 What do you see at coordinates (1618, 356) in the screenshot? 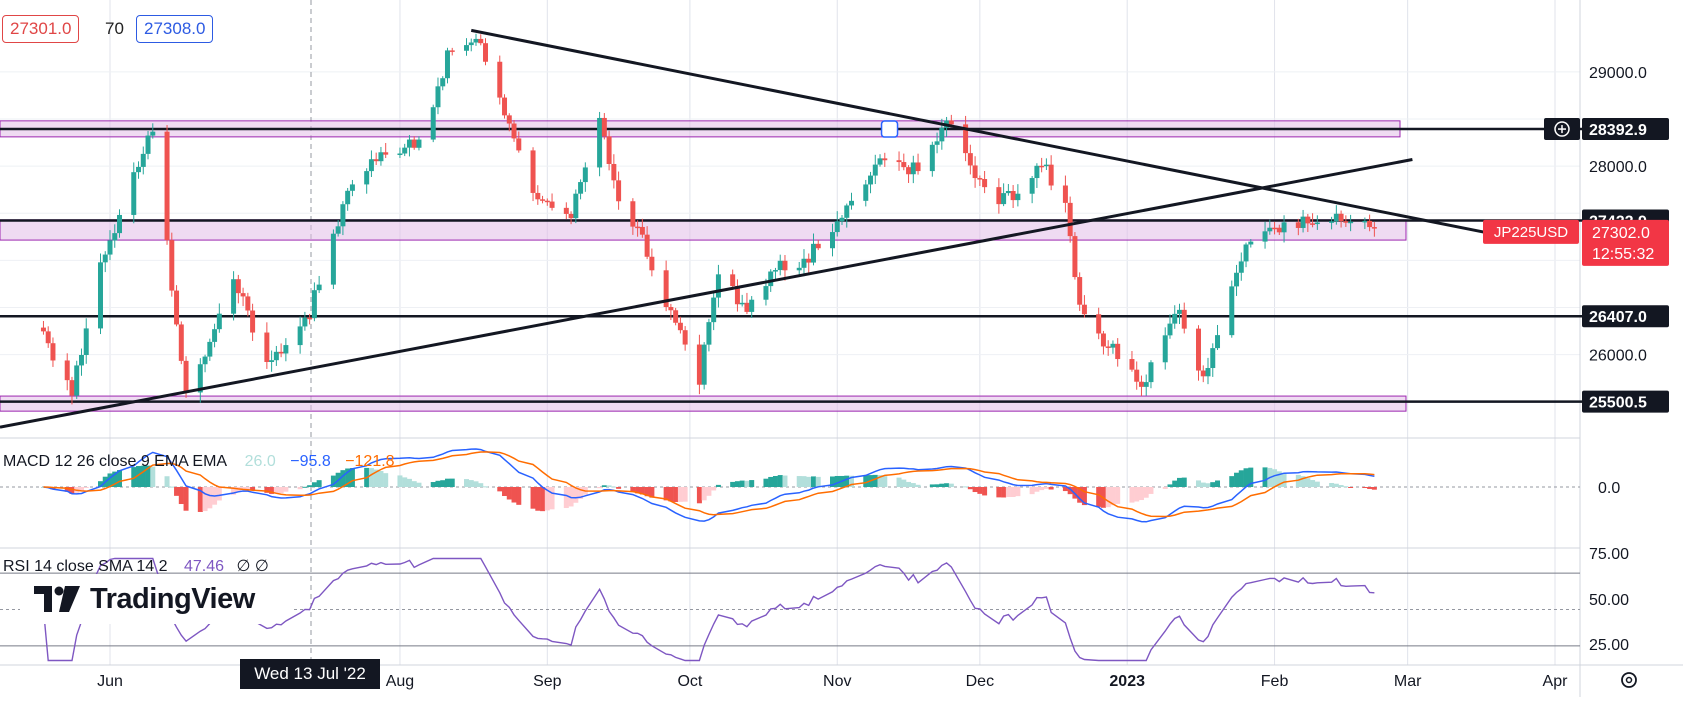
I see `price-tick-label-2: 26000.0` at bounding box center [1618, 356].